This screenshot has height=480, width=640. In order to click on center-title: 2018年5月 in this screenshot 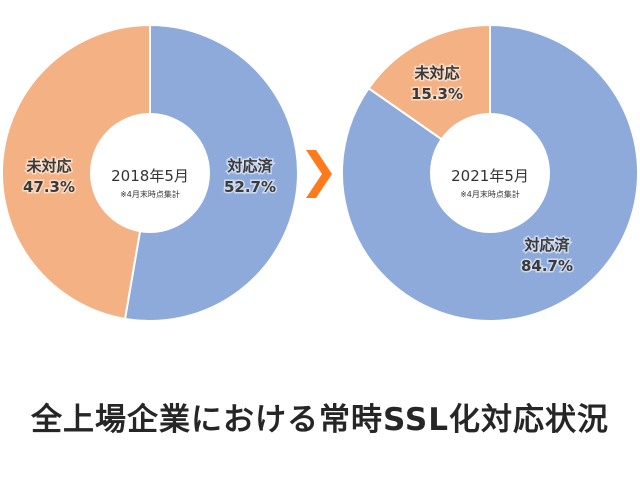, I will do `click(150, 176)`.